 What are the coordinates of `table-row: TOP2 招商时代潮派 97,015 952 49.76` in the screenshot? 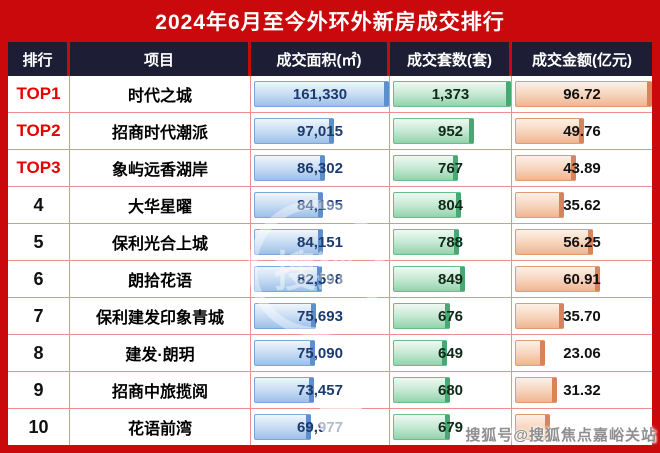 It's located at (330, 131).